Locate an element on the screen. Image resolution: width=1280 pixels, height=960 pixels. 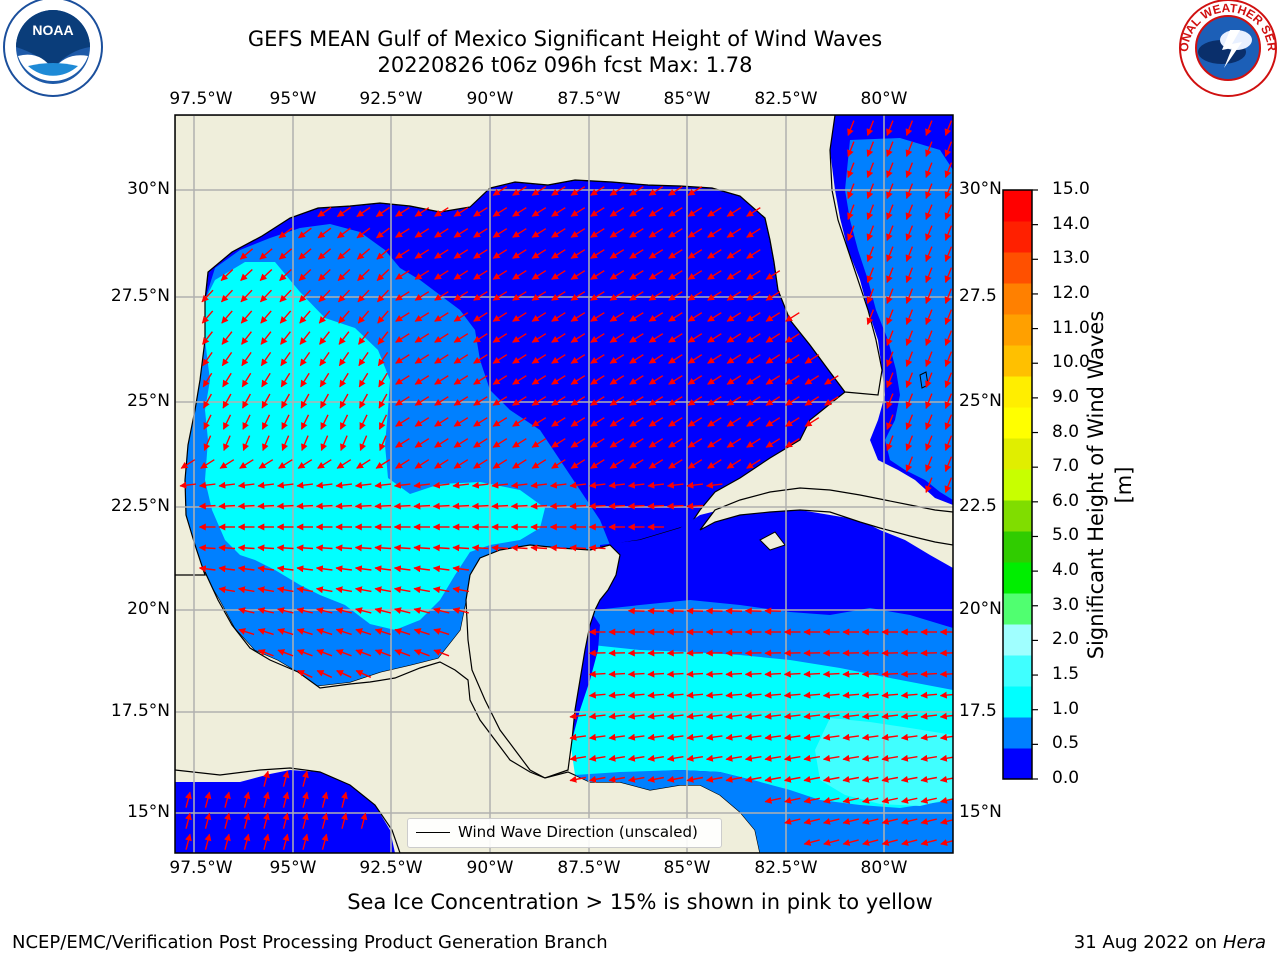
colorbar-tick-label: 13.0 is located at coordinates (1071, 258).